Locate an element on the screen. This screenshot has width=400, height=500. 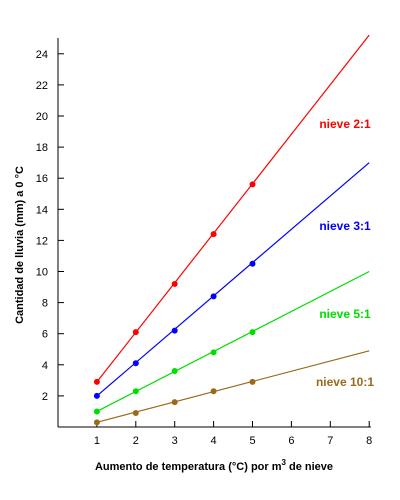
x-tick-label: 8 is located at coordinates (369, 441).